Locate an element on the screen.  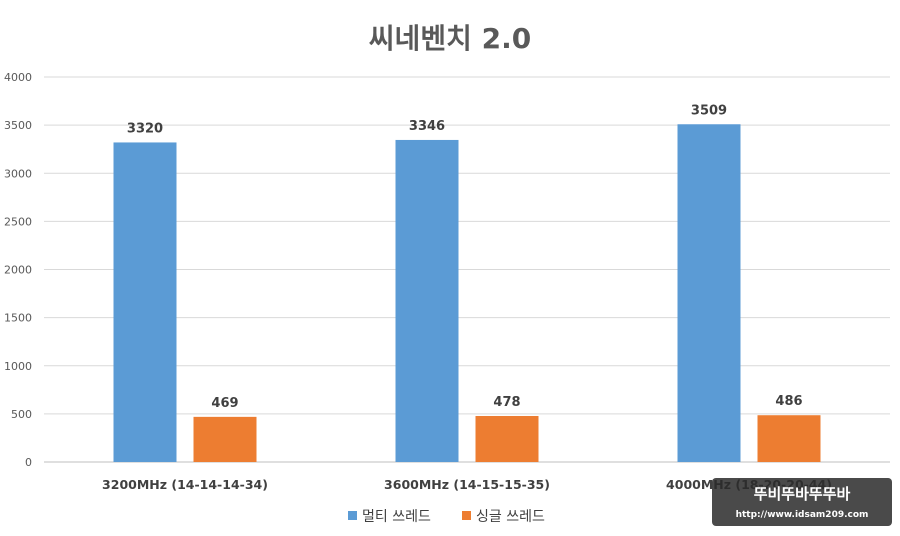
y-tick-label: 500 is located at coordinates (21, 414).